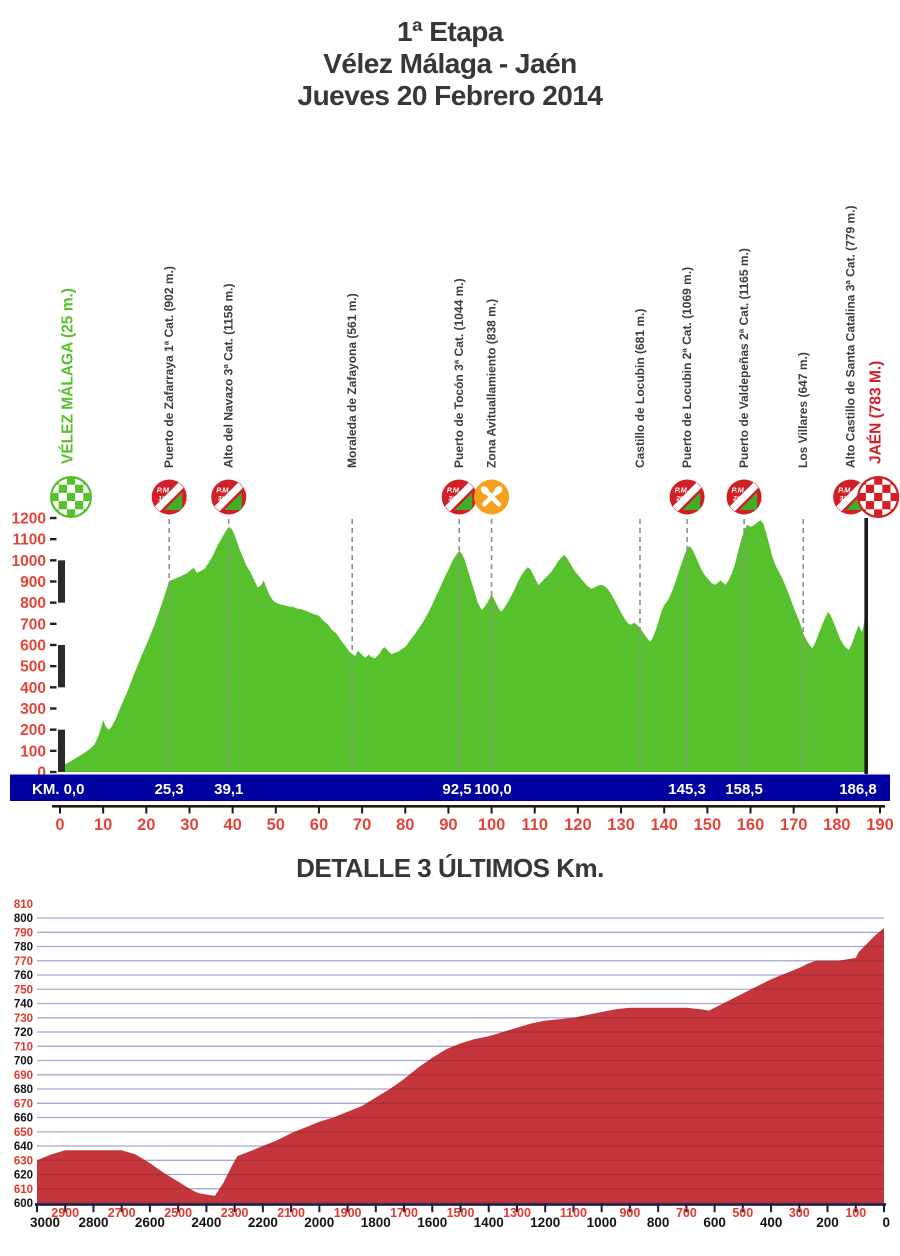 The height and width of the screenshot is (1256, 900). What do you see at coordinates (23, 1090) in the screenshot?
I see `detail-y-tick-label: 680` at bounding box center [23, 1090].